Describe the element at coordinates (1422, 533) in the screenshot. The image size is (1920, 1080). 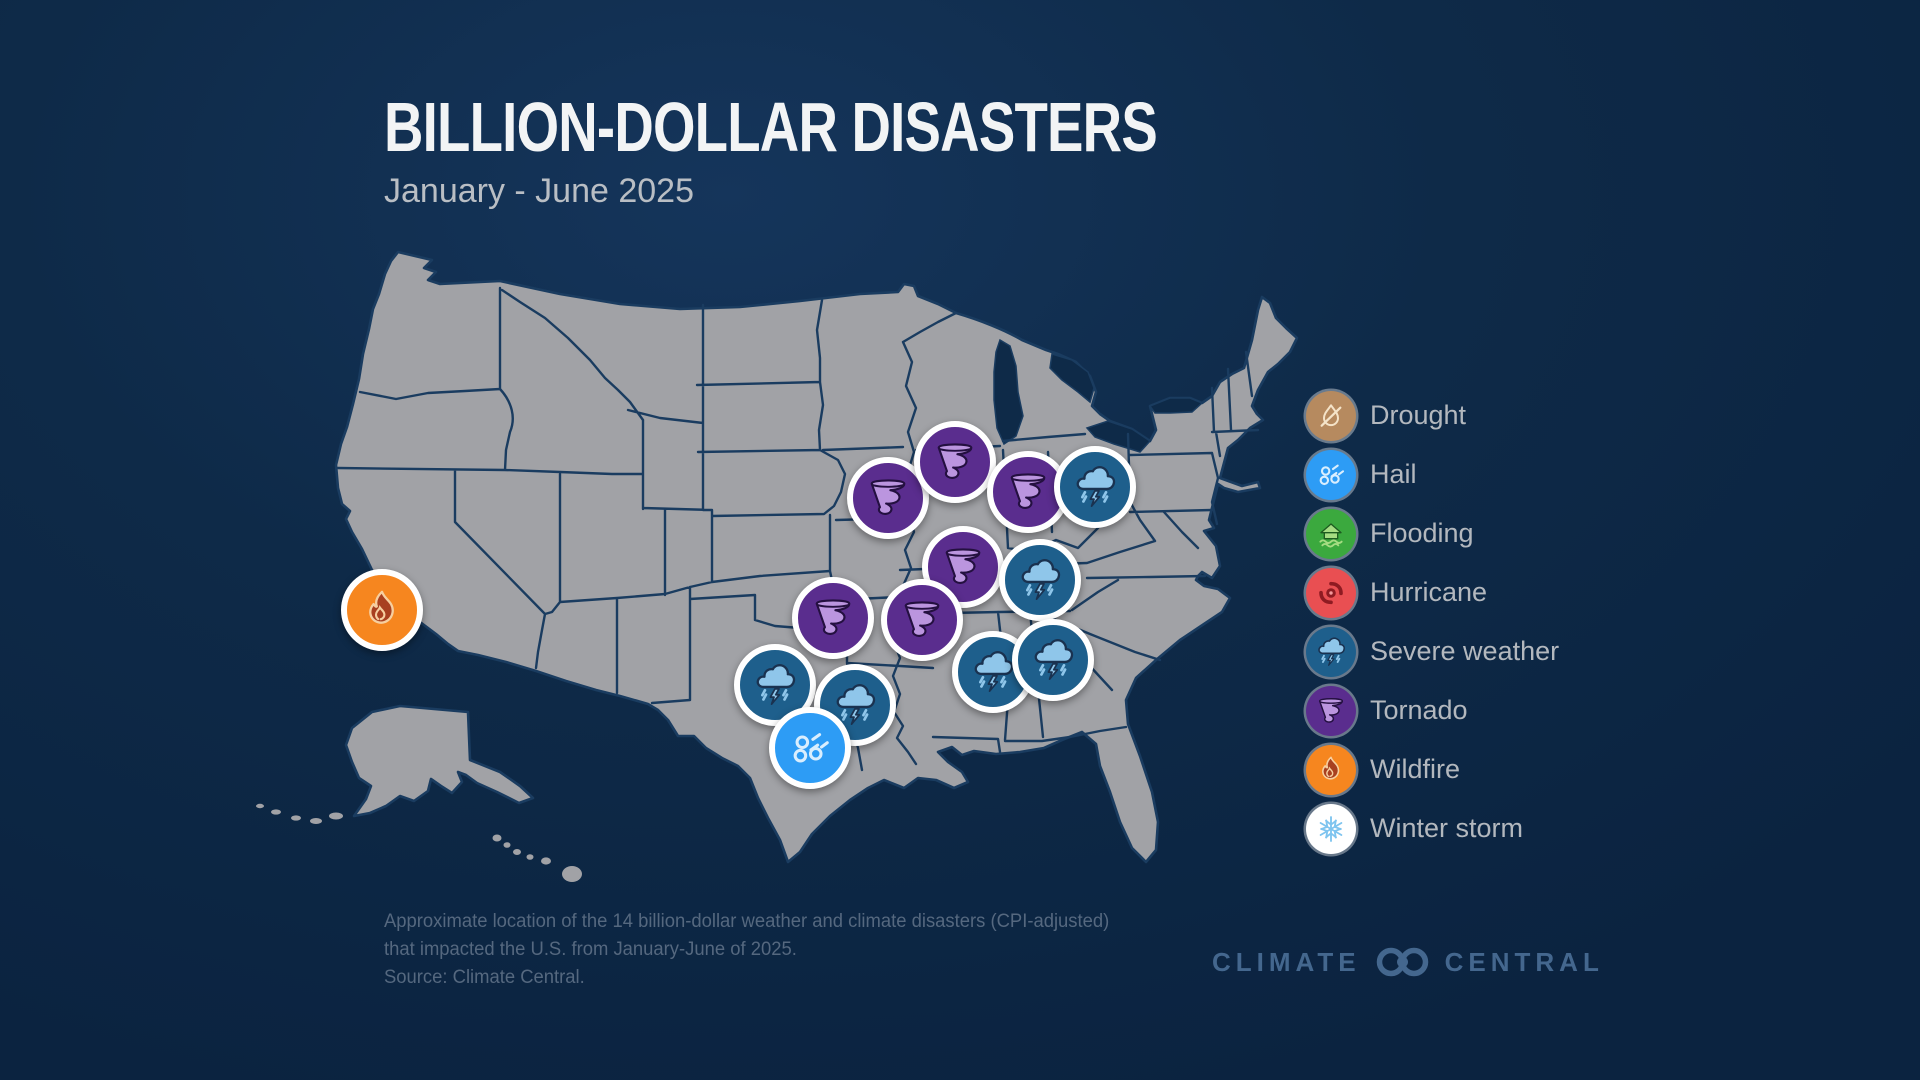
I see `legend-label: Flooding` at that location.